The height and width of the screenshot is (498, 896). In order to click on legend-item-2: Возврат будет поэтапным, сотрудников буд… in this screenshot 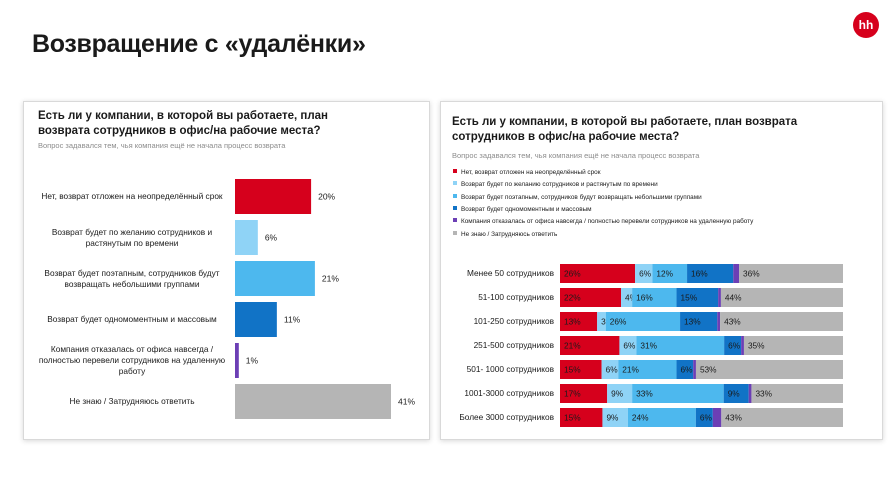, I will do `click(577, 197)`.